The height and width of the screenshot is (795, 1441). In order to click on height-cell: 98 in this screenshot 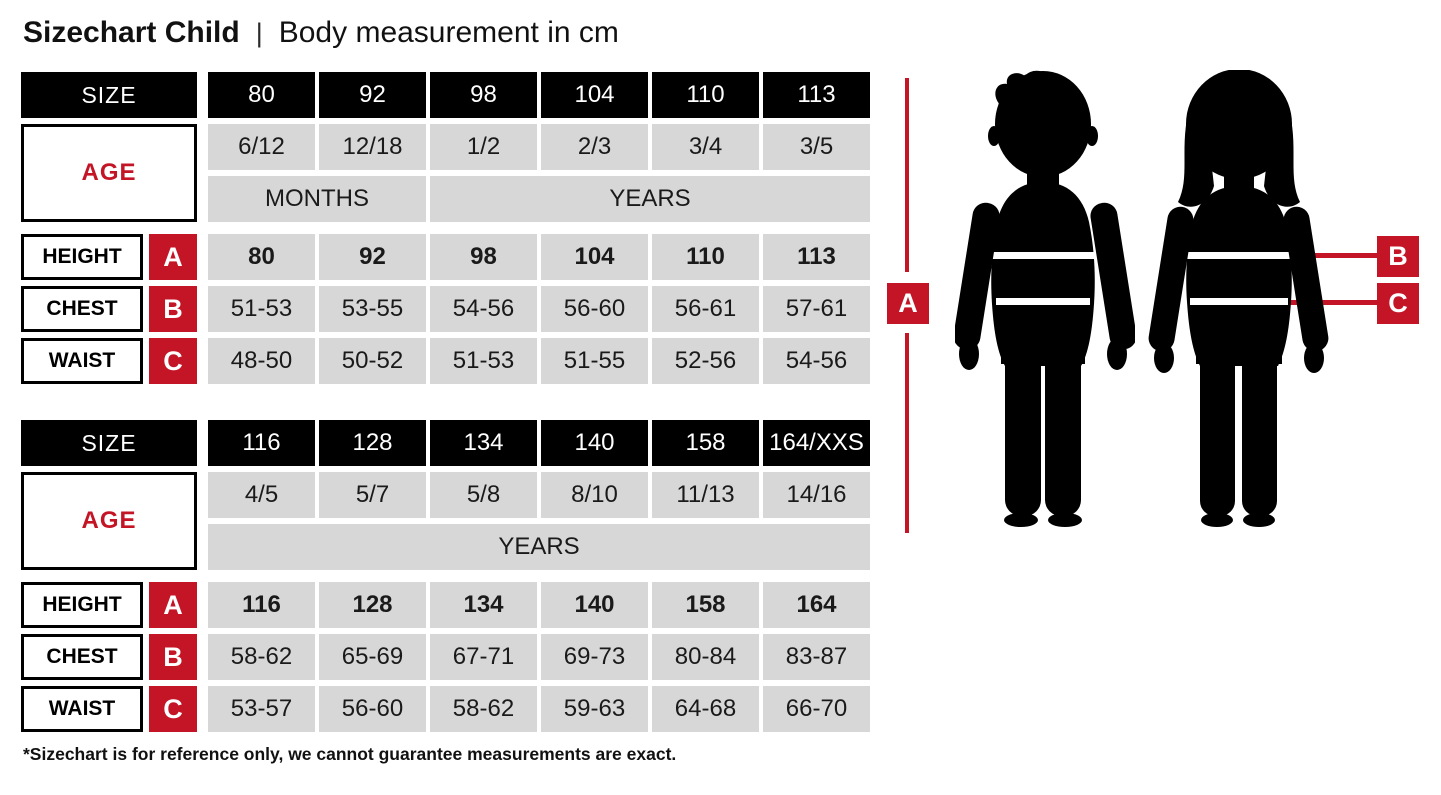, I will do `click(483, 257)`.